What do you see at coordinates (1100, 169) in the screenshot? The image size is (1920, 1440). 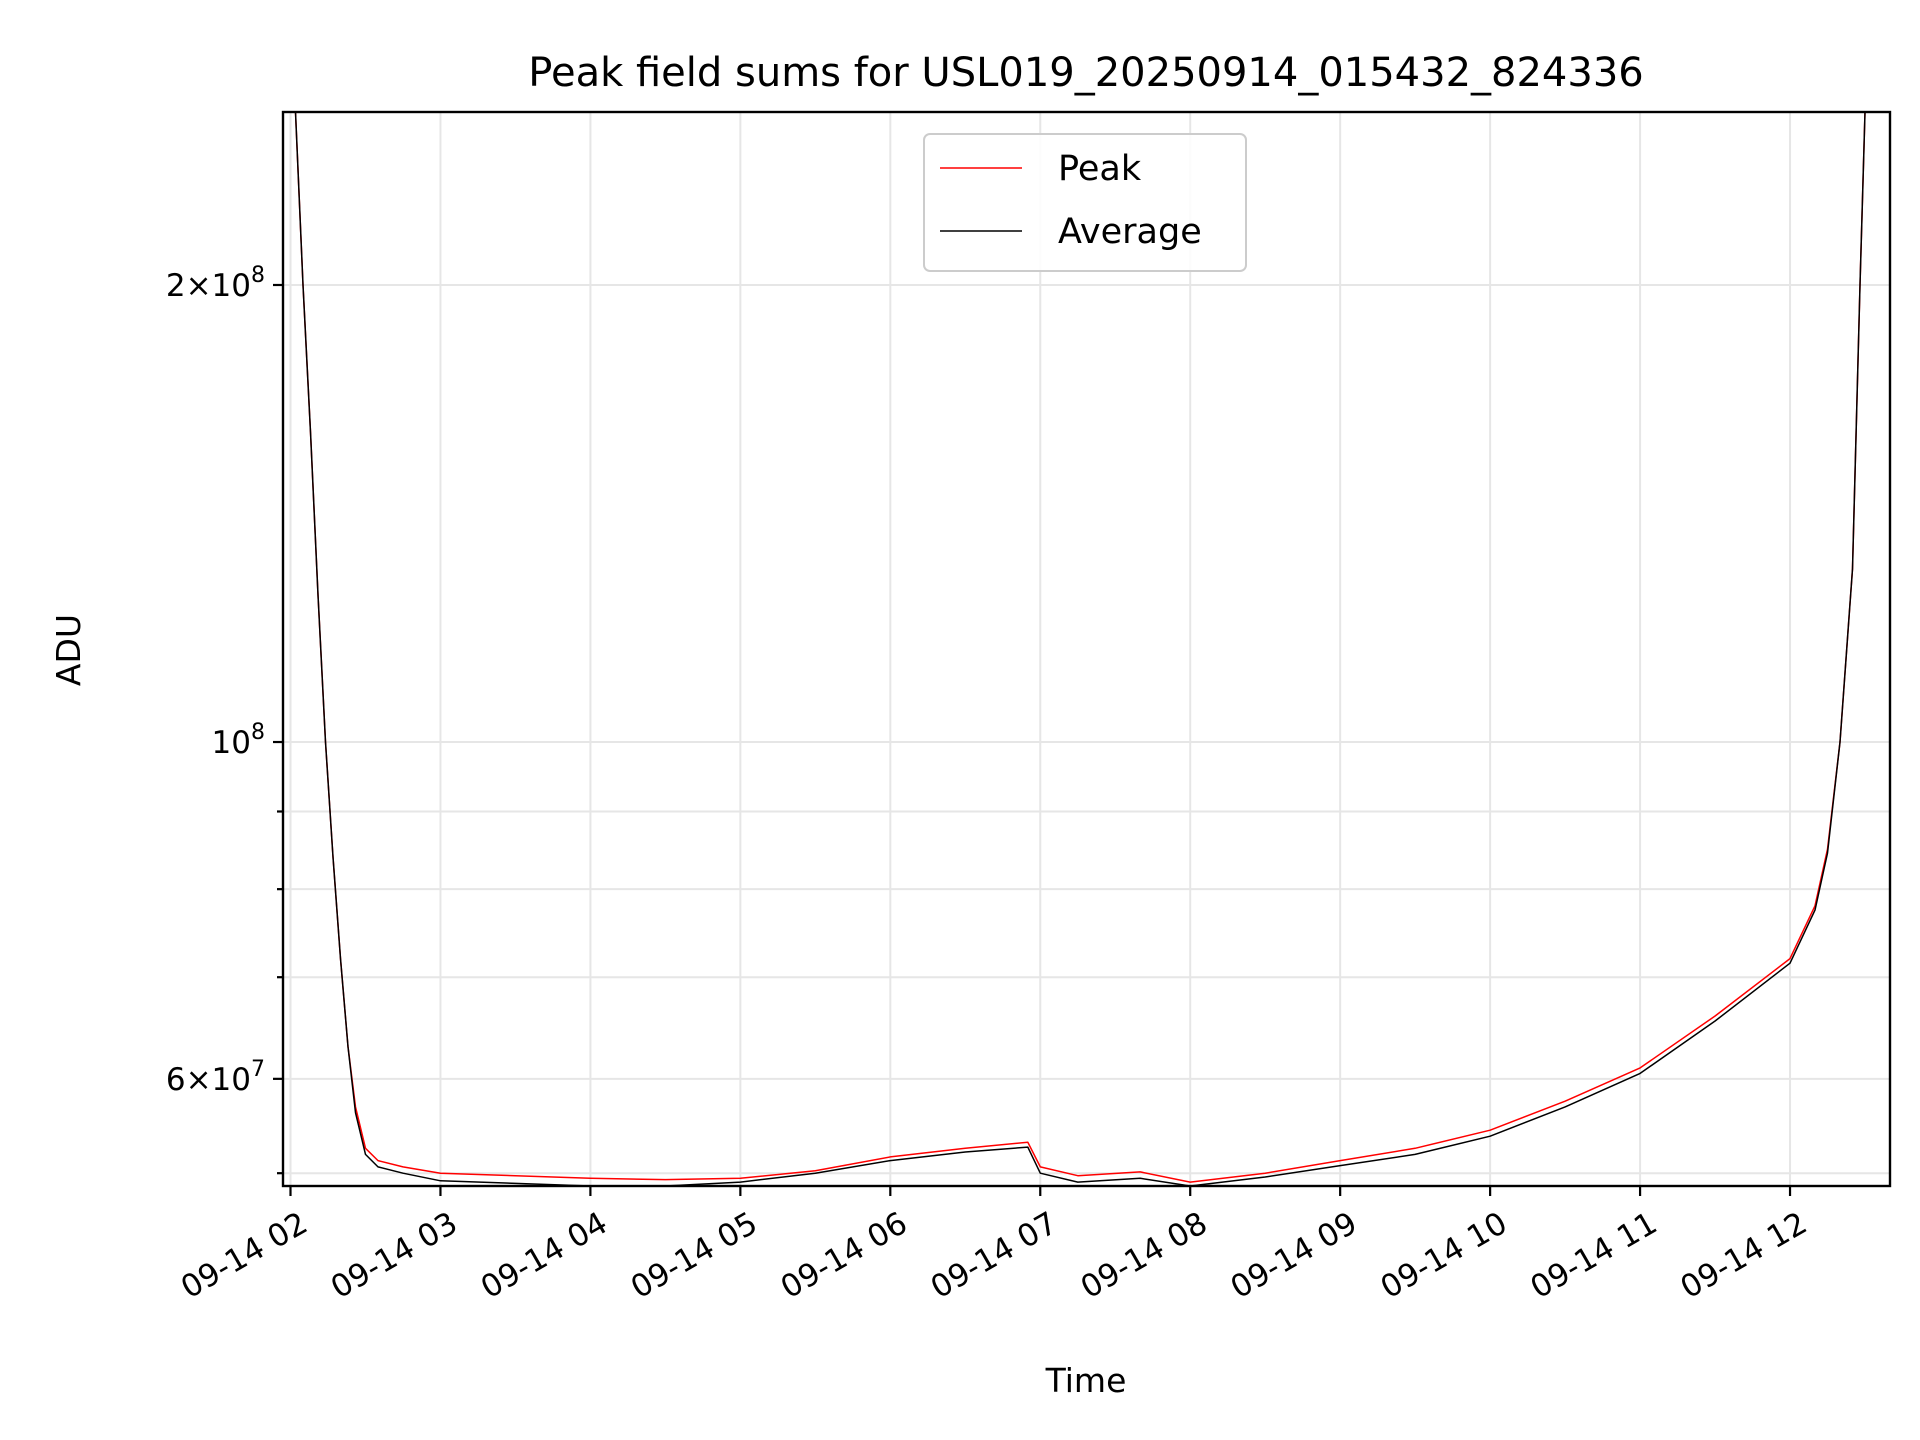 I see `legend-peak-label: Peak` at bounding box center [1100, 169].